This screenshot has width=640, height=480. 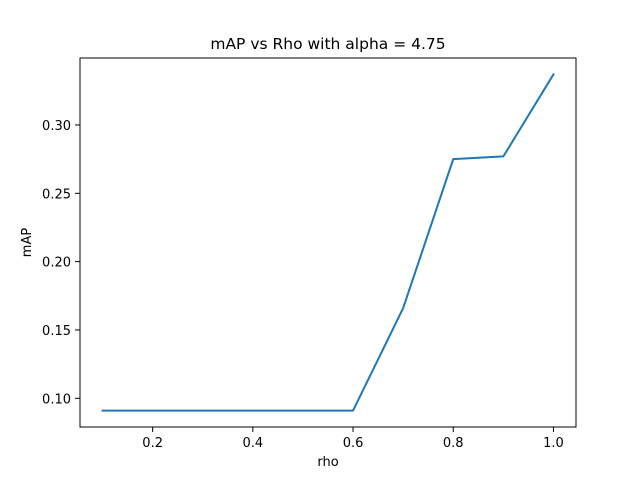 What do you see at coordinates (56, 126) in the screenshot?
I see `y-tick-label: 0.30` at bounding box center [56, 126].